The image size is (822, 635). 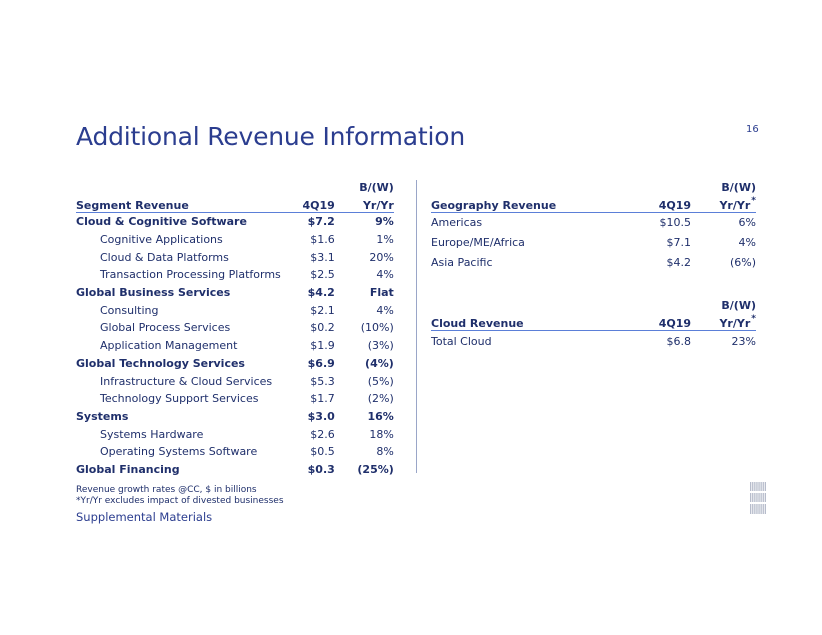 I want to click on segment-header-change: Yr/Yr, so click(x=364, y=203).